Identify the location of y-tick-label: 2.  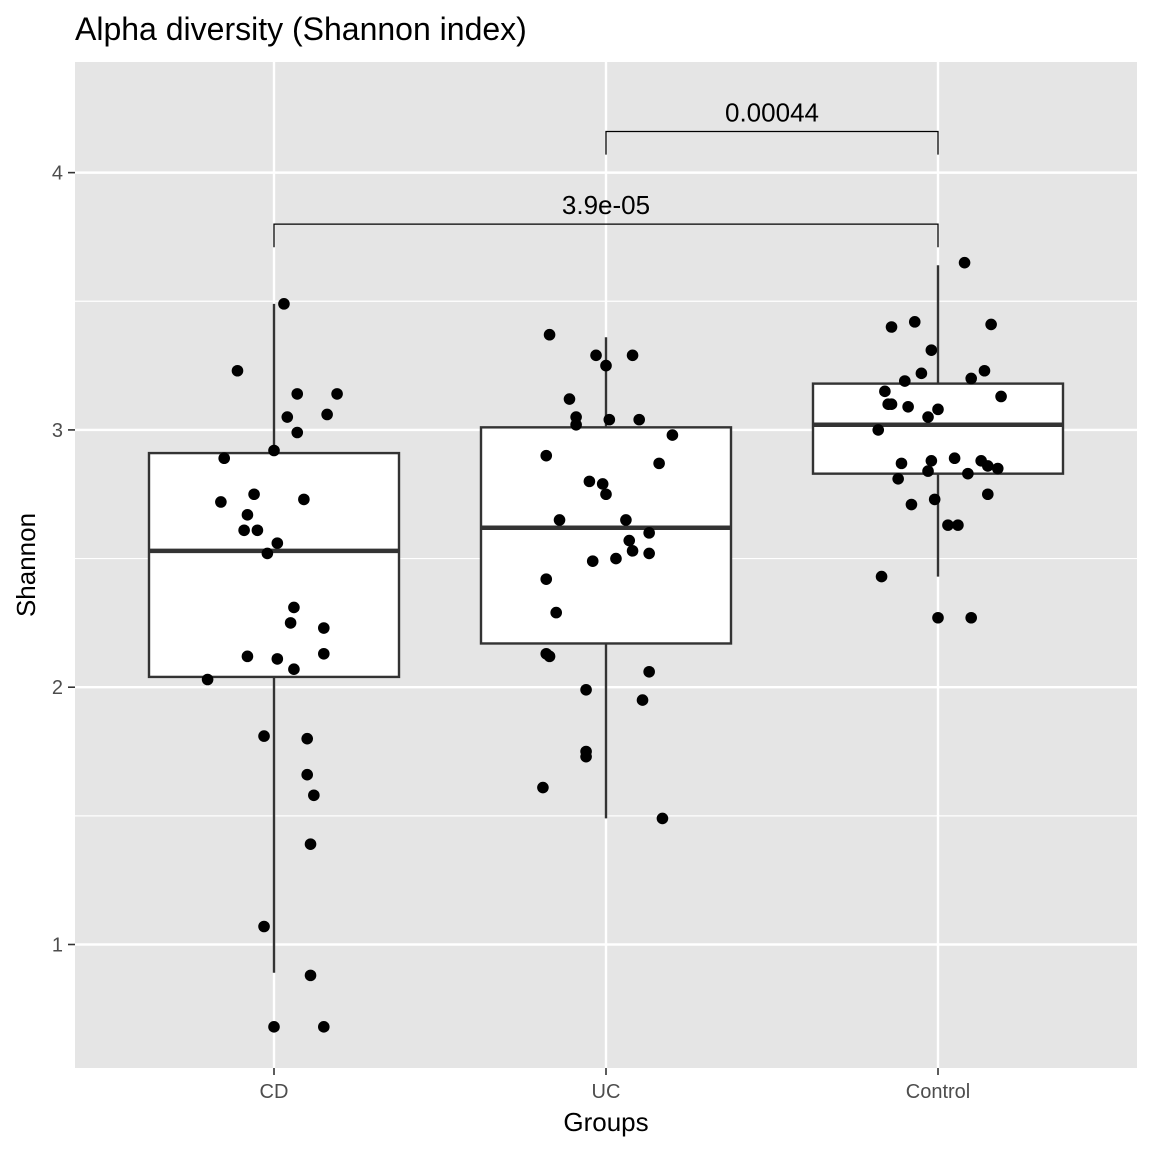
(57, 688).